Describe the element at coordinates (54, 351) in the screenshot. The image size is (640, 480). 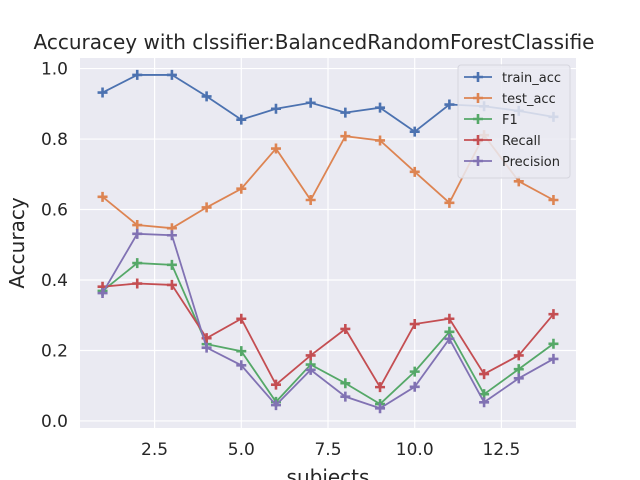
I see `y-tick-label: 0.2` at that location.